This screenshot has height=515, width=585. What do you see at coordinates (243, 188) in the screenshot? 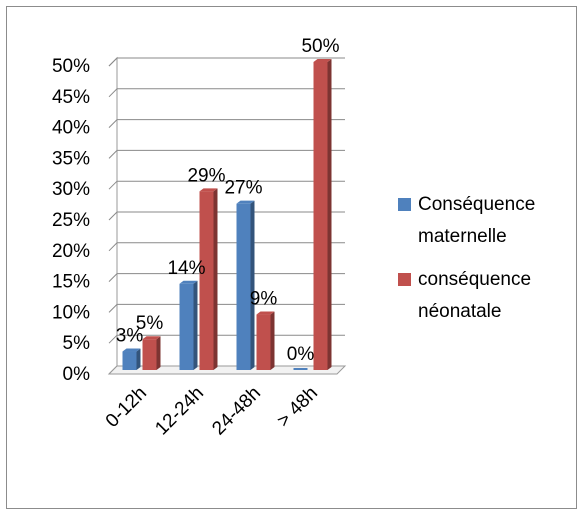
I see `data-label: 27%` at bounding box center [243, 188].